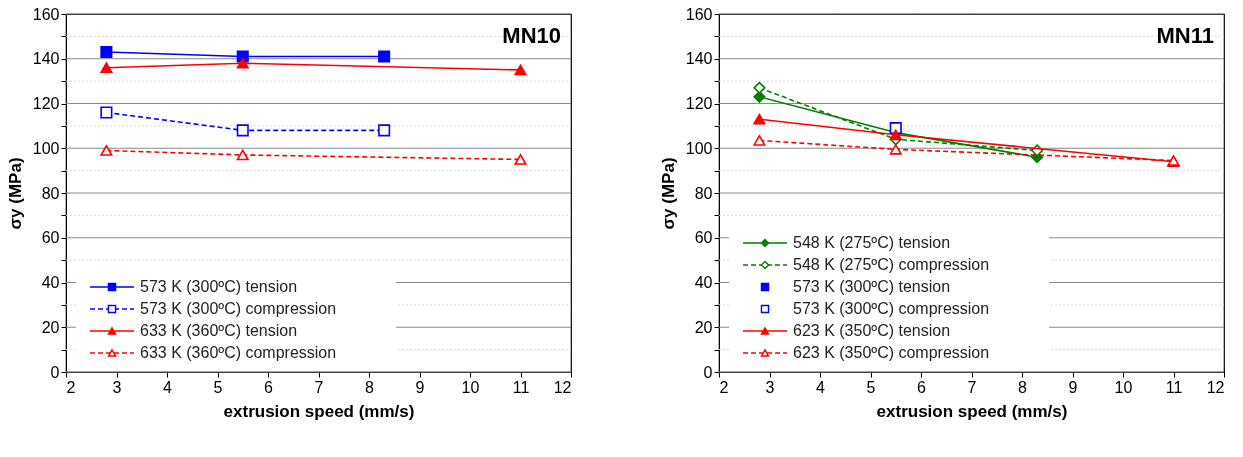  I want to click on legend-label: 633 K (360ºC) compression, so click(238, 352).